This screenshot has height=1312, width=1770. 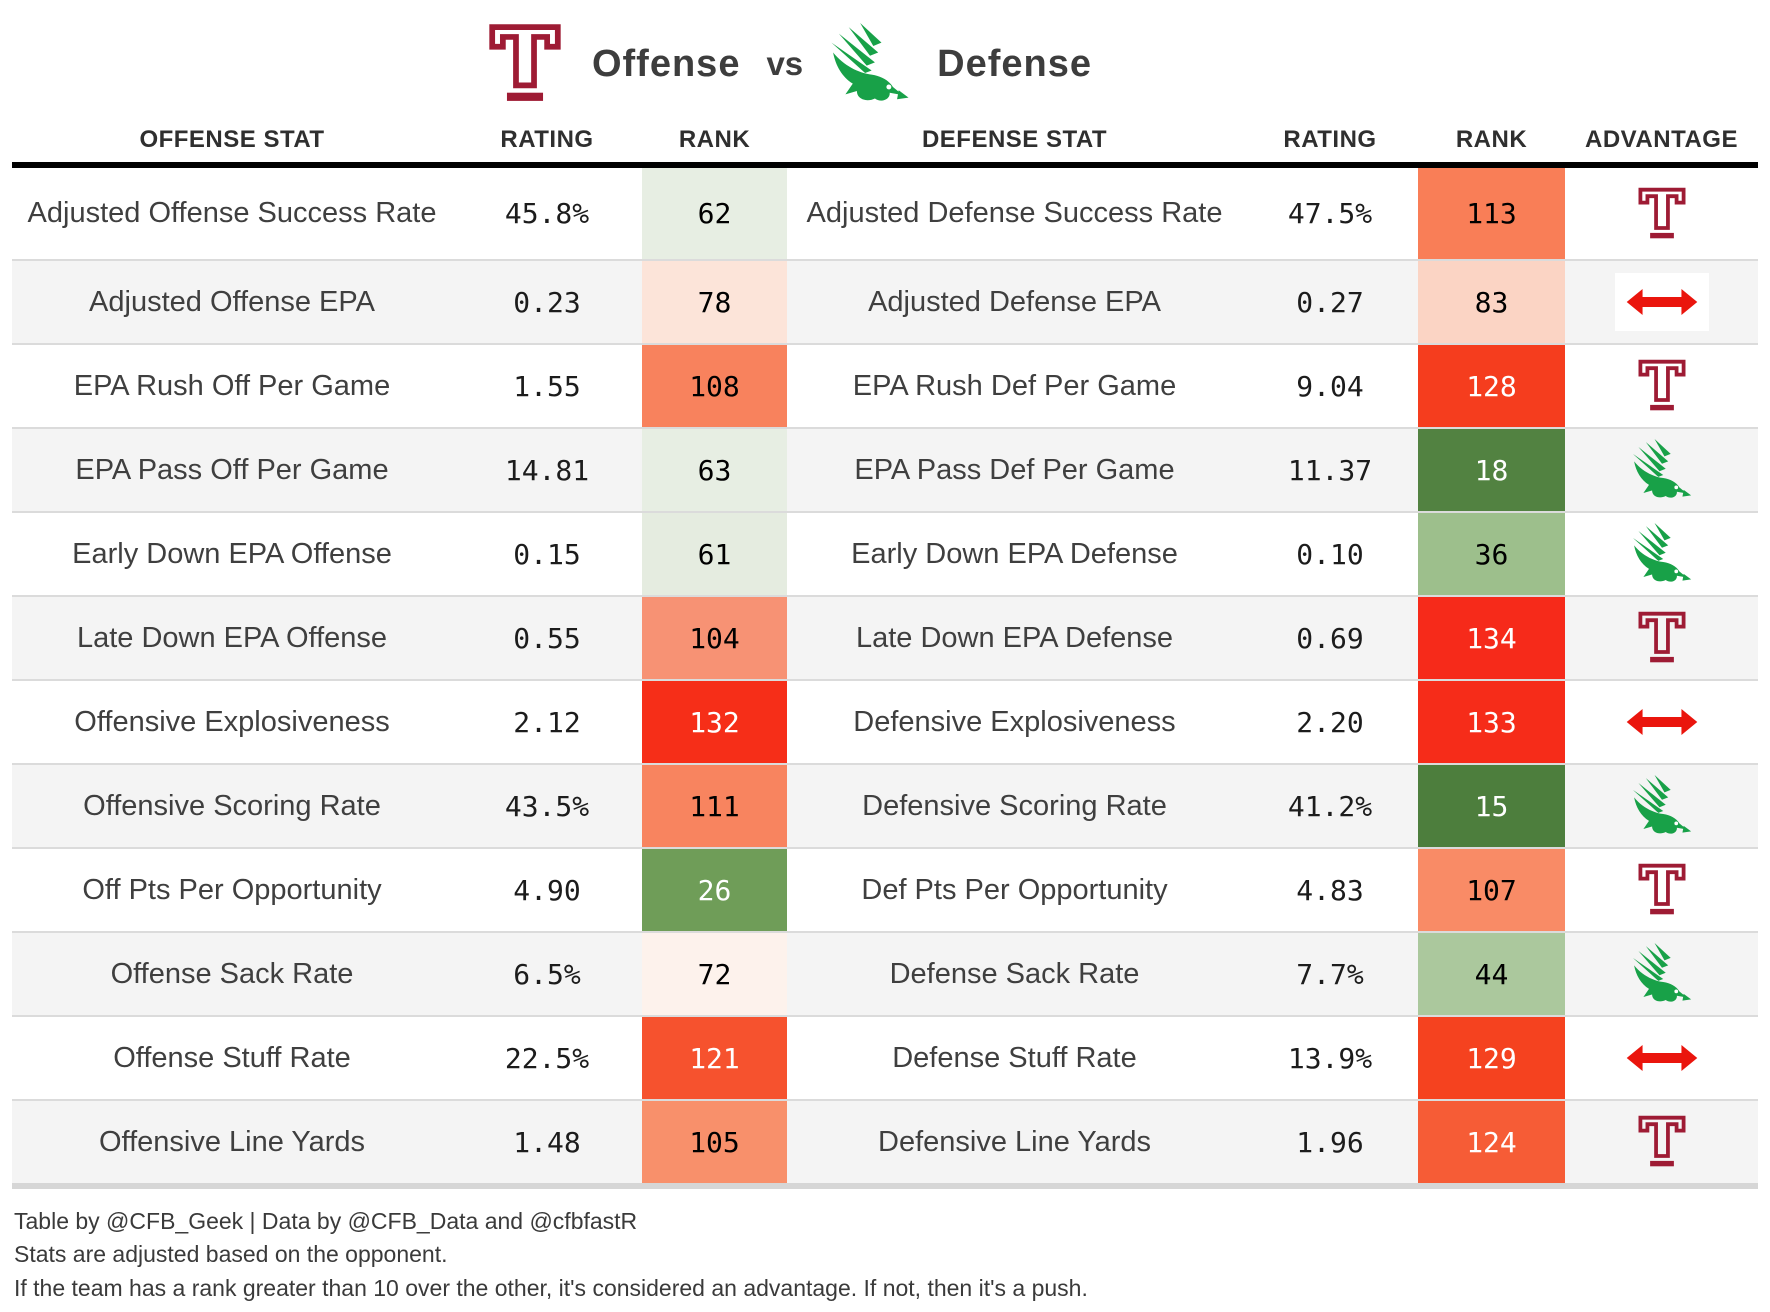 What do you see at coordinates (1014, 469) in the screenshot?
I see `defense-stat-cell: EPA Pass Def Per Game` at bounding box center [1014, 469].